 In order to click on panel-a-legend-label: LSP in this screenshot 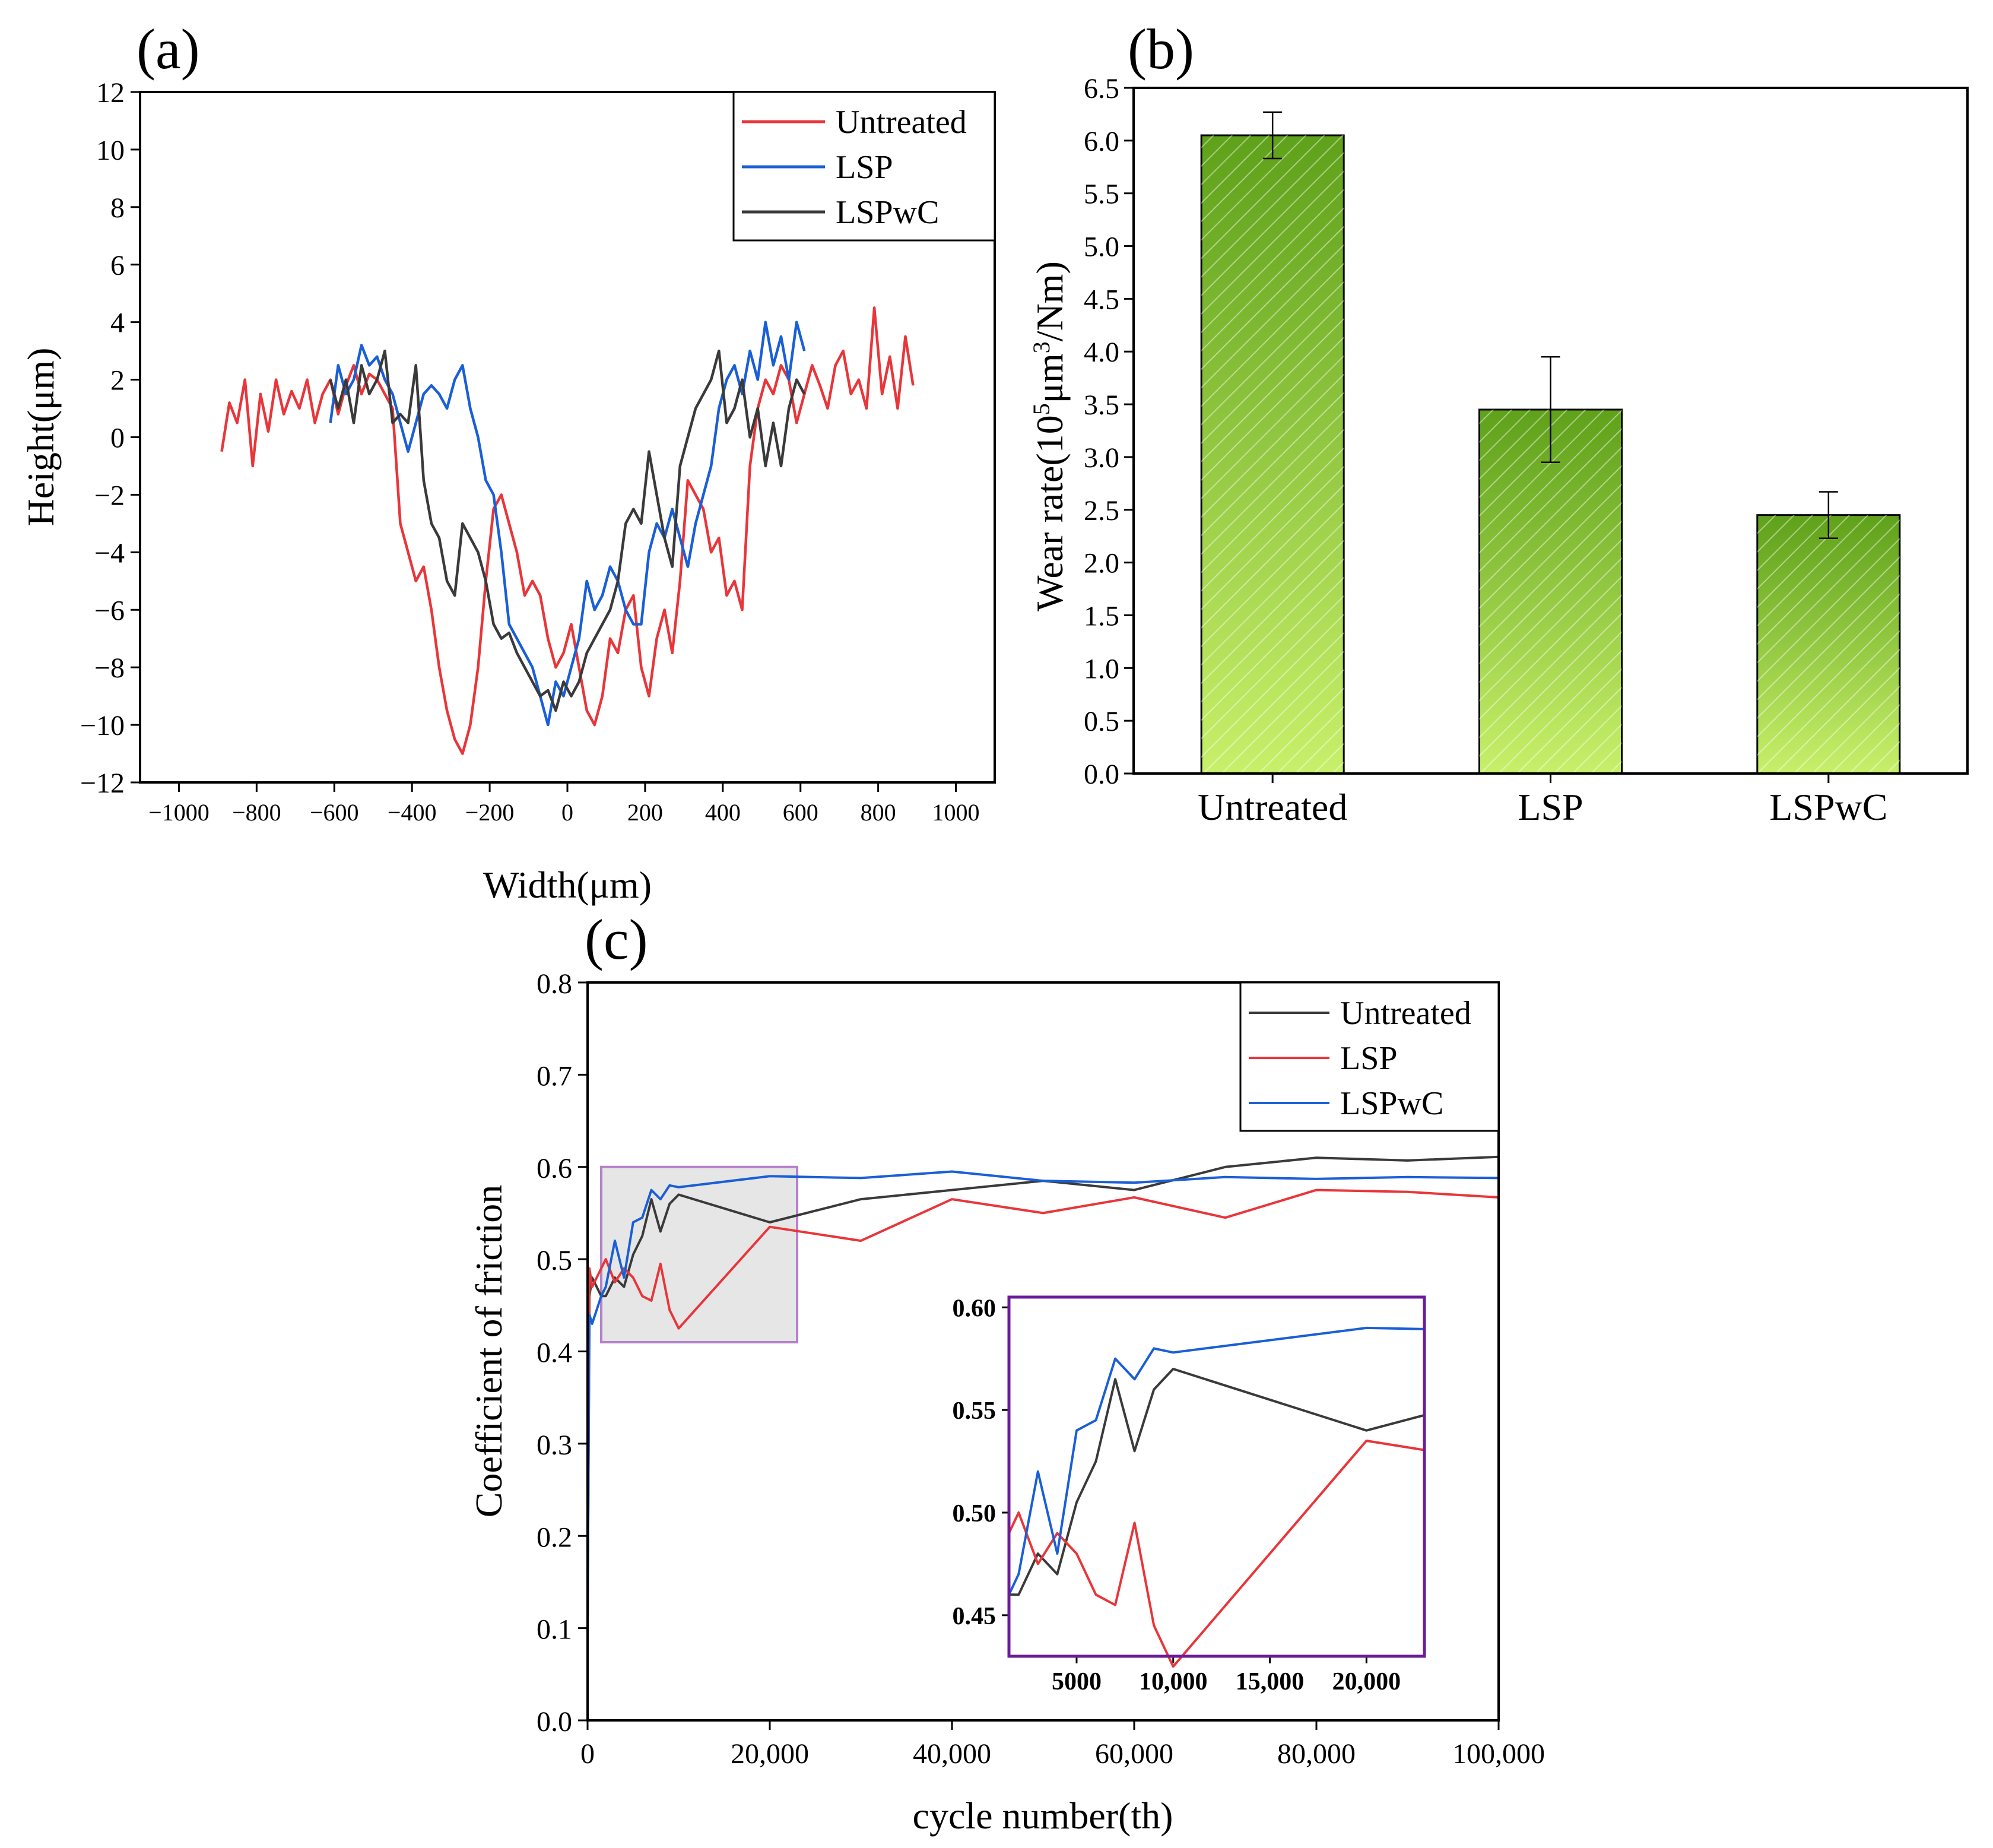, I will do `click(864, 167)`.